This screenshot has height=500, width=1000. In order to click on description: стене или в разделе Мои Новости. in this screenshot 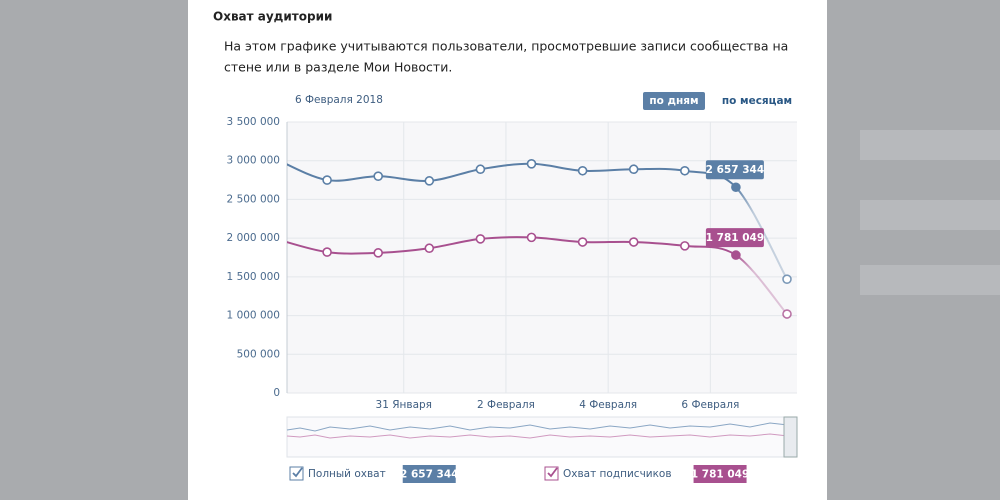, I will do `click(338, 67)`.